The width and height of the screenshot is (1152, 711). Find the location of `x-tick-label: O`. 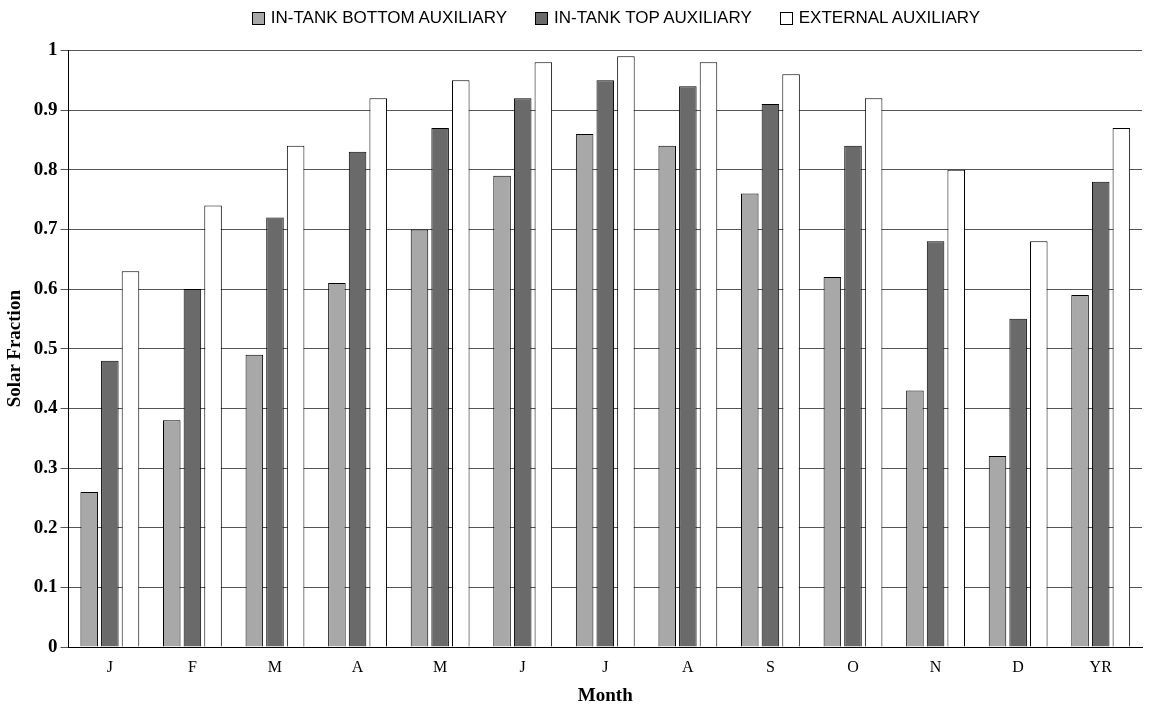

x-tick-label: O is located at coordinates (853, 666).